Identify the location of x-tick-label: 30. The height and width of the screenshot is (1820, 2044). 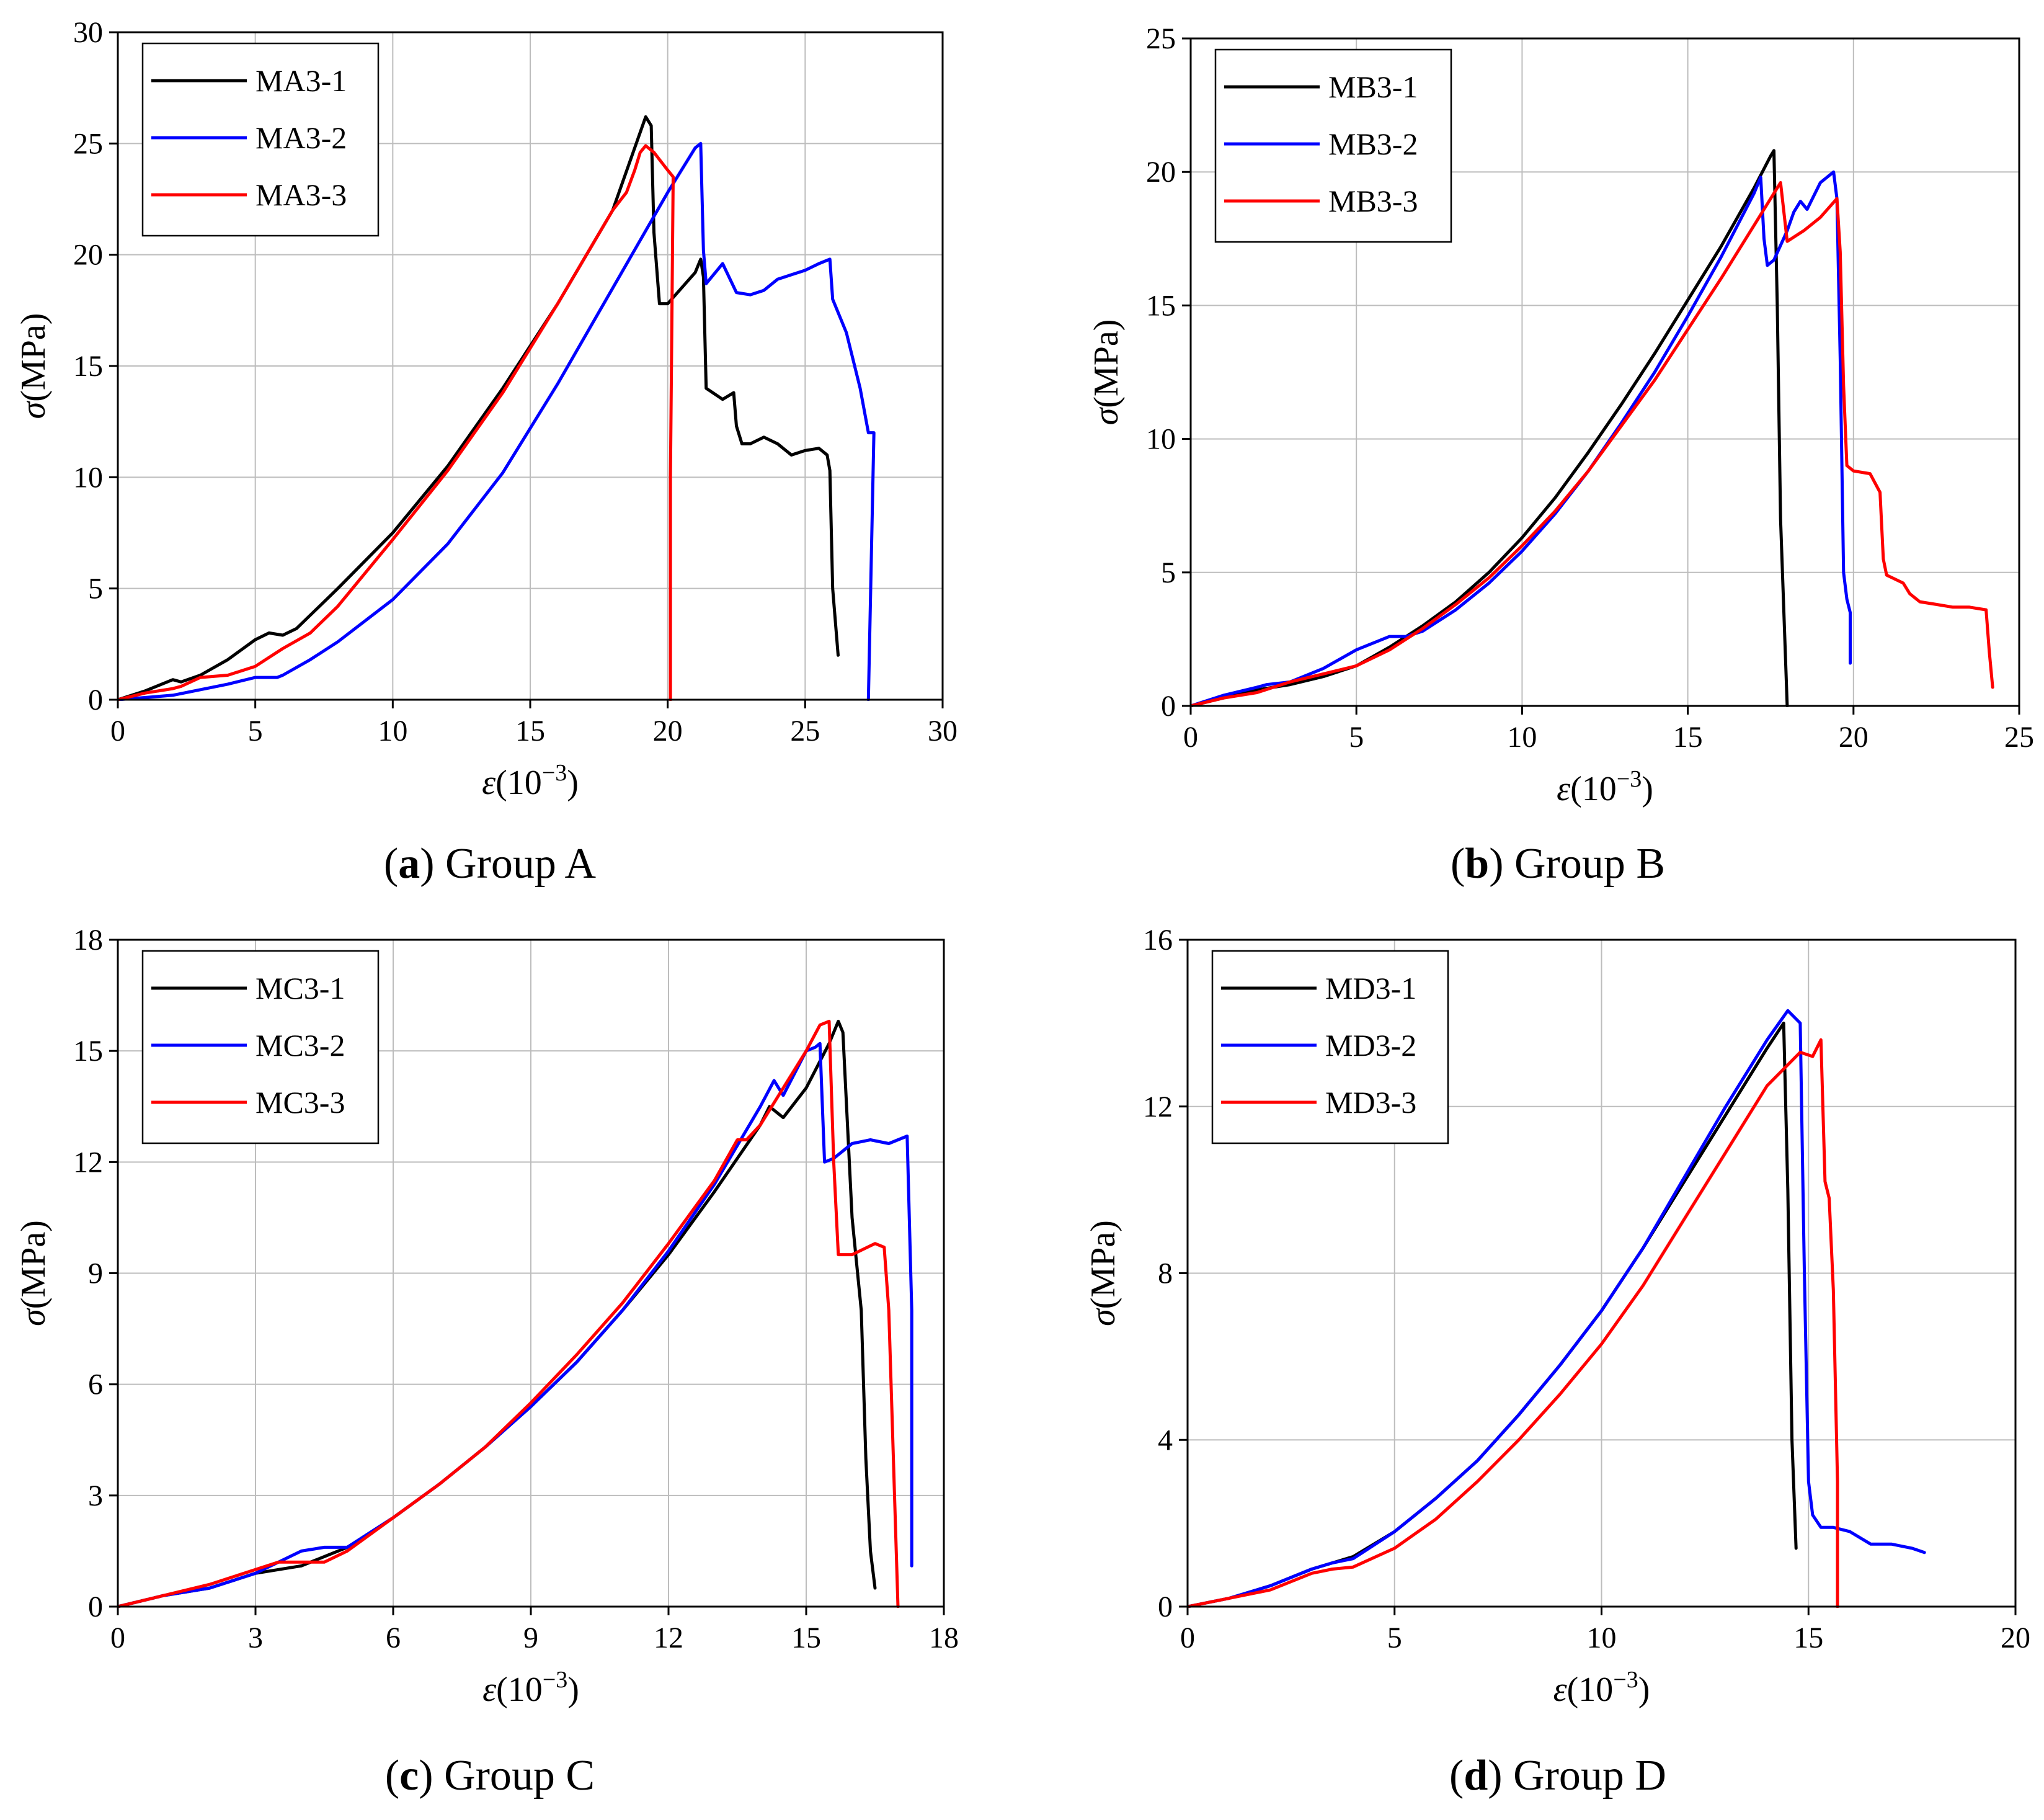
(943, 731).